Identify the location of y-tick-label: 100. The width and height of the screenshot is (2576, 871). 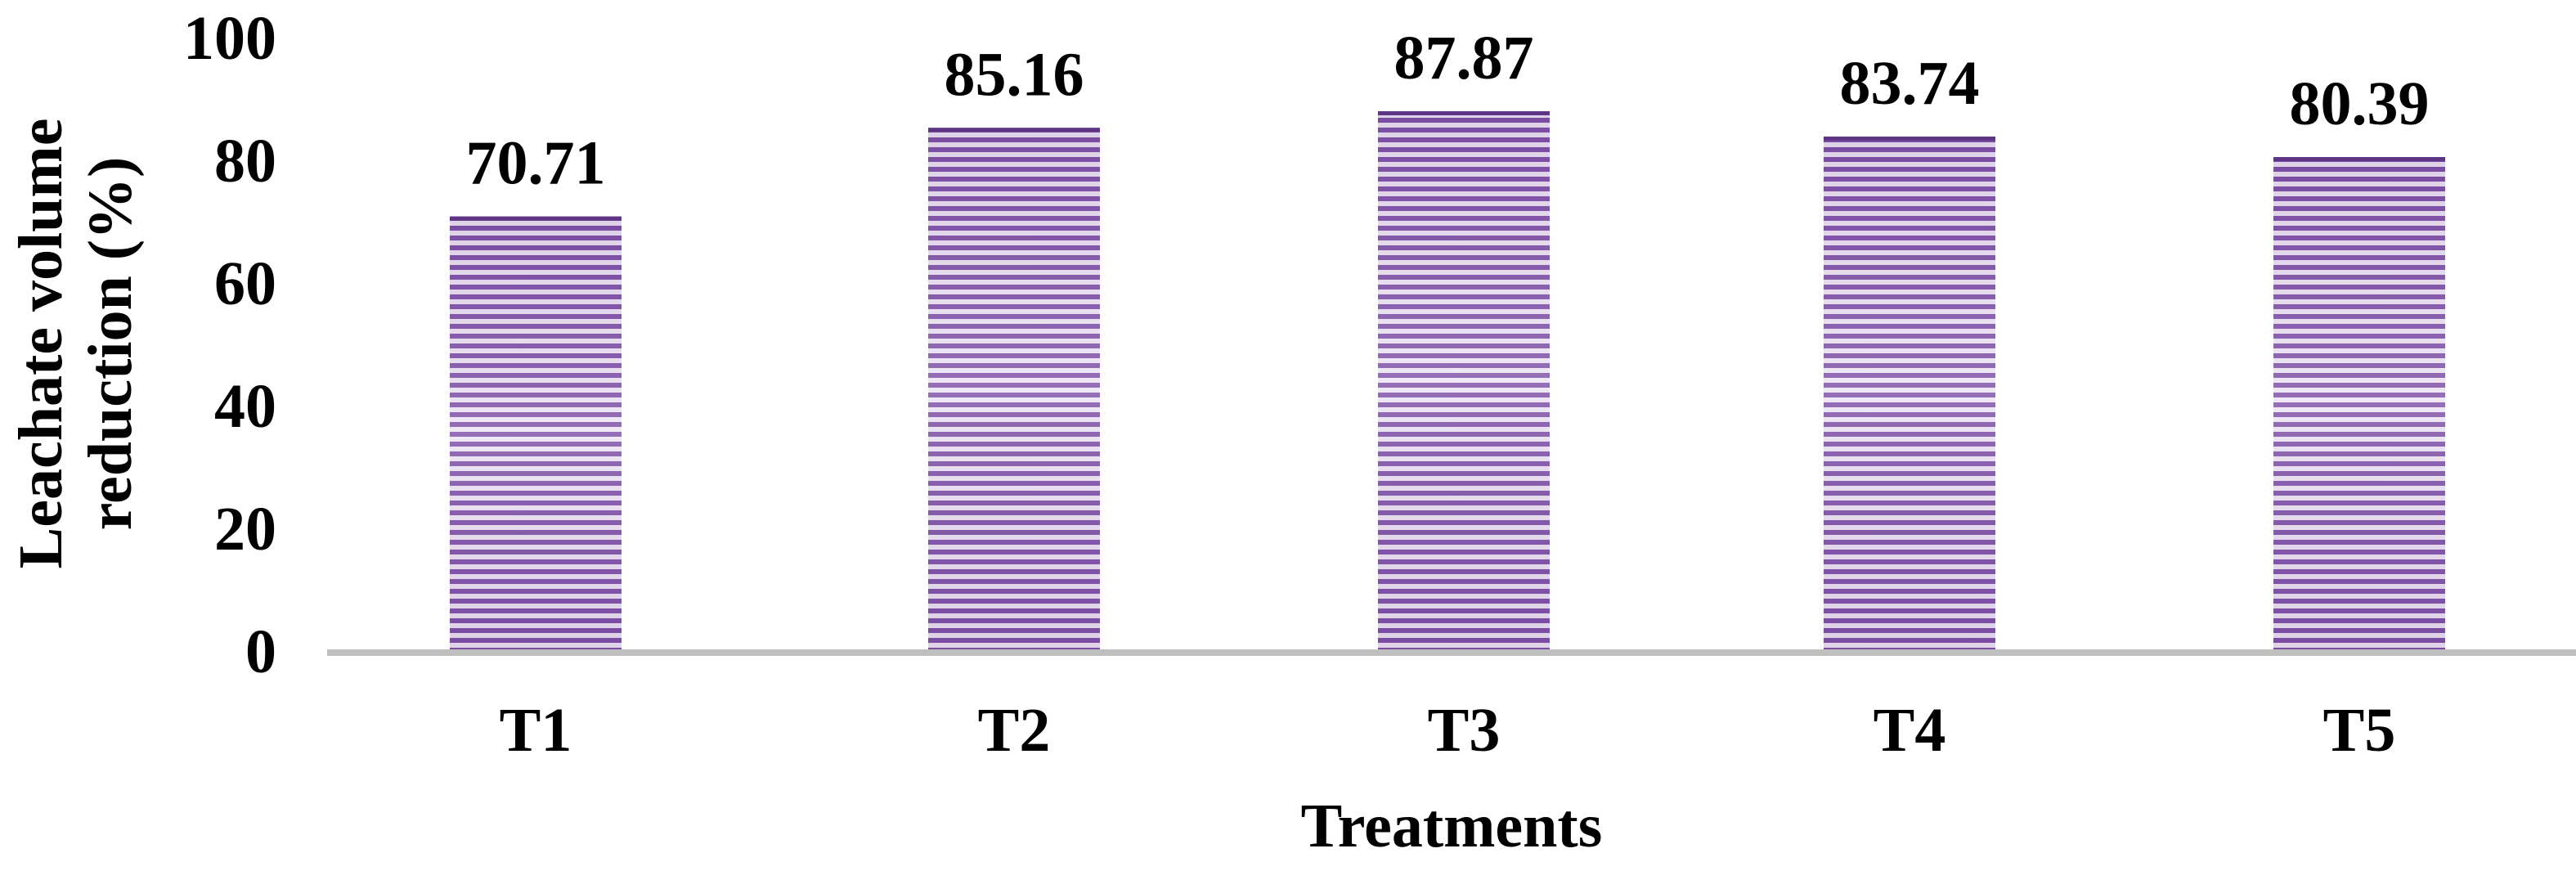
(230, 38).